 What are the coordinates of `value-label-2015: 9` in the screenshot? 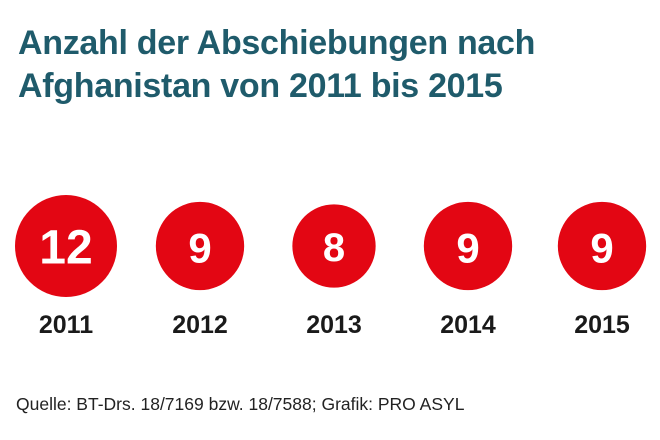 It's located at (601, 248).